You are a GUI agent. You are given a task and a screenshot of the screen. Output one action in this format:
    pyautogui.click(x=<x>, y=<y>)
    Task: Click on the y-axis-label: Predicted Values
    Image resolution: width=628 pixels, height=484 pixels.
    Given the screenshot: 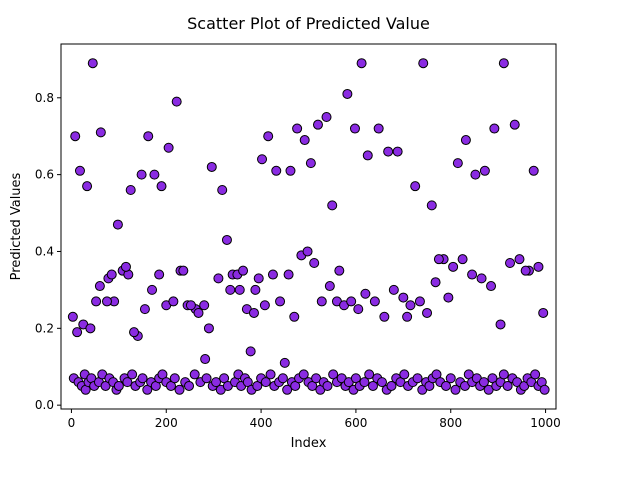 What is the action you would take?
    pyautogui.click(x=16, y=226)
    